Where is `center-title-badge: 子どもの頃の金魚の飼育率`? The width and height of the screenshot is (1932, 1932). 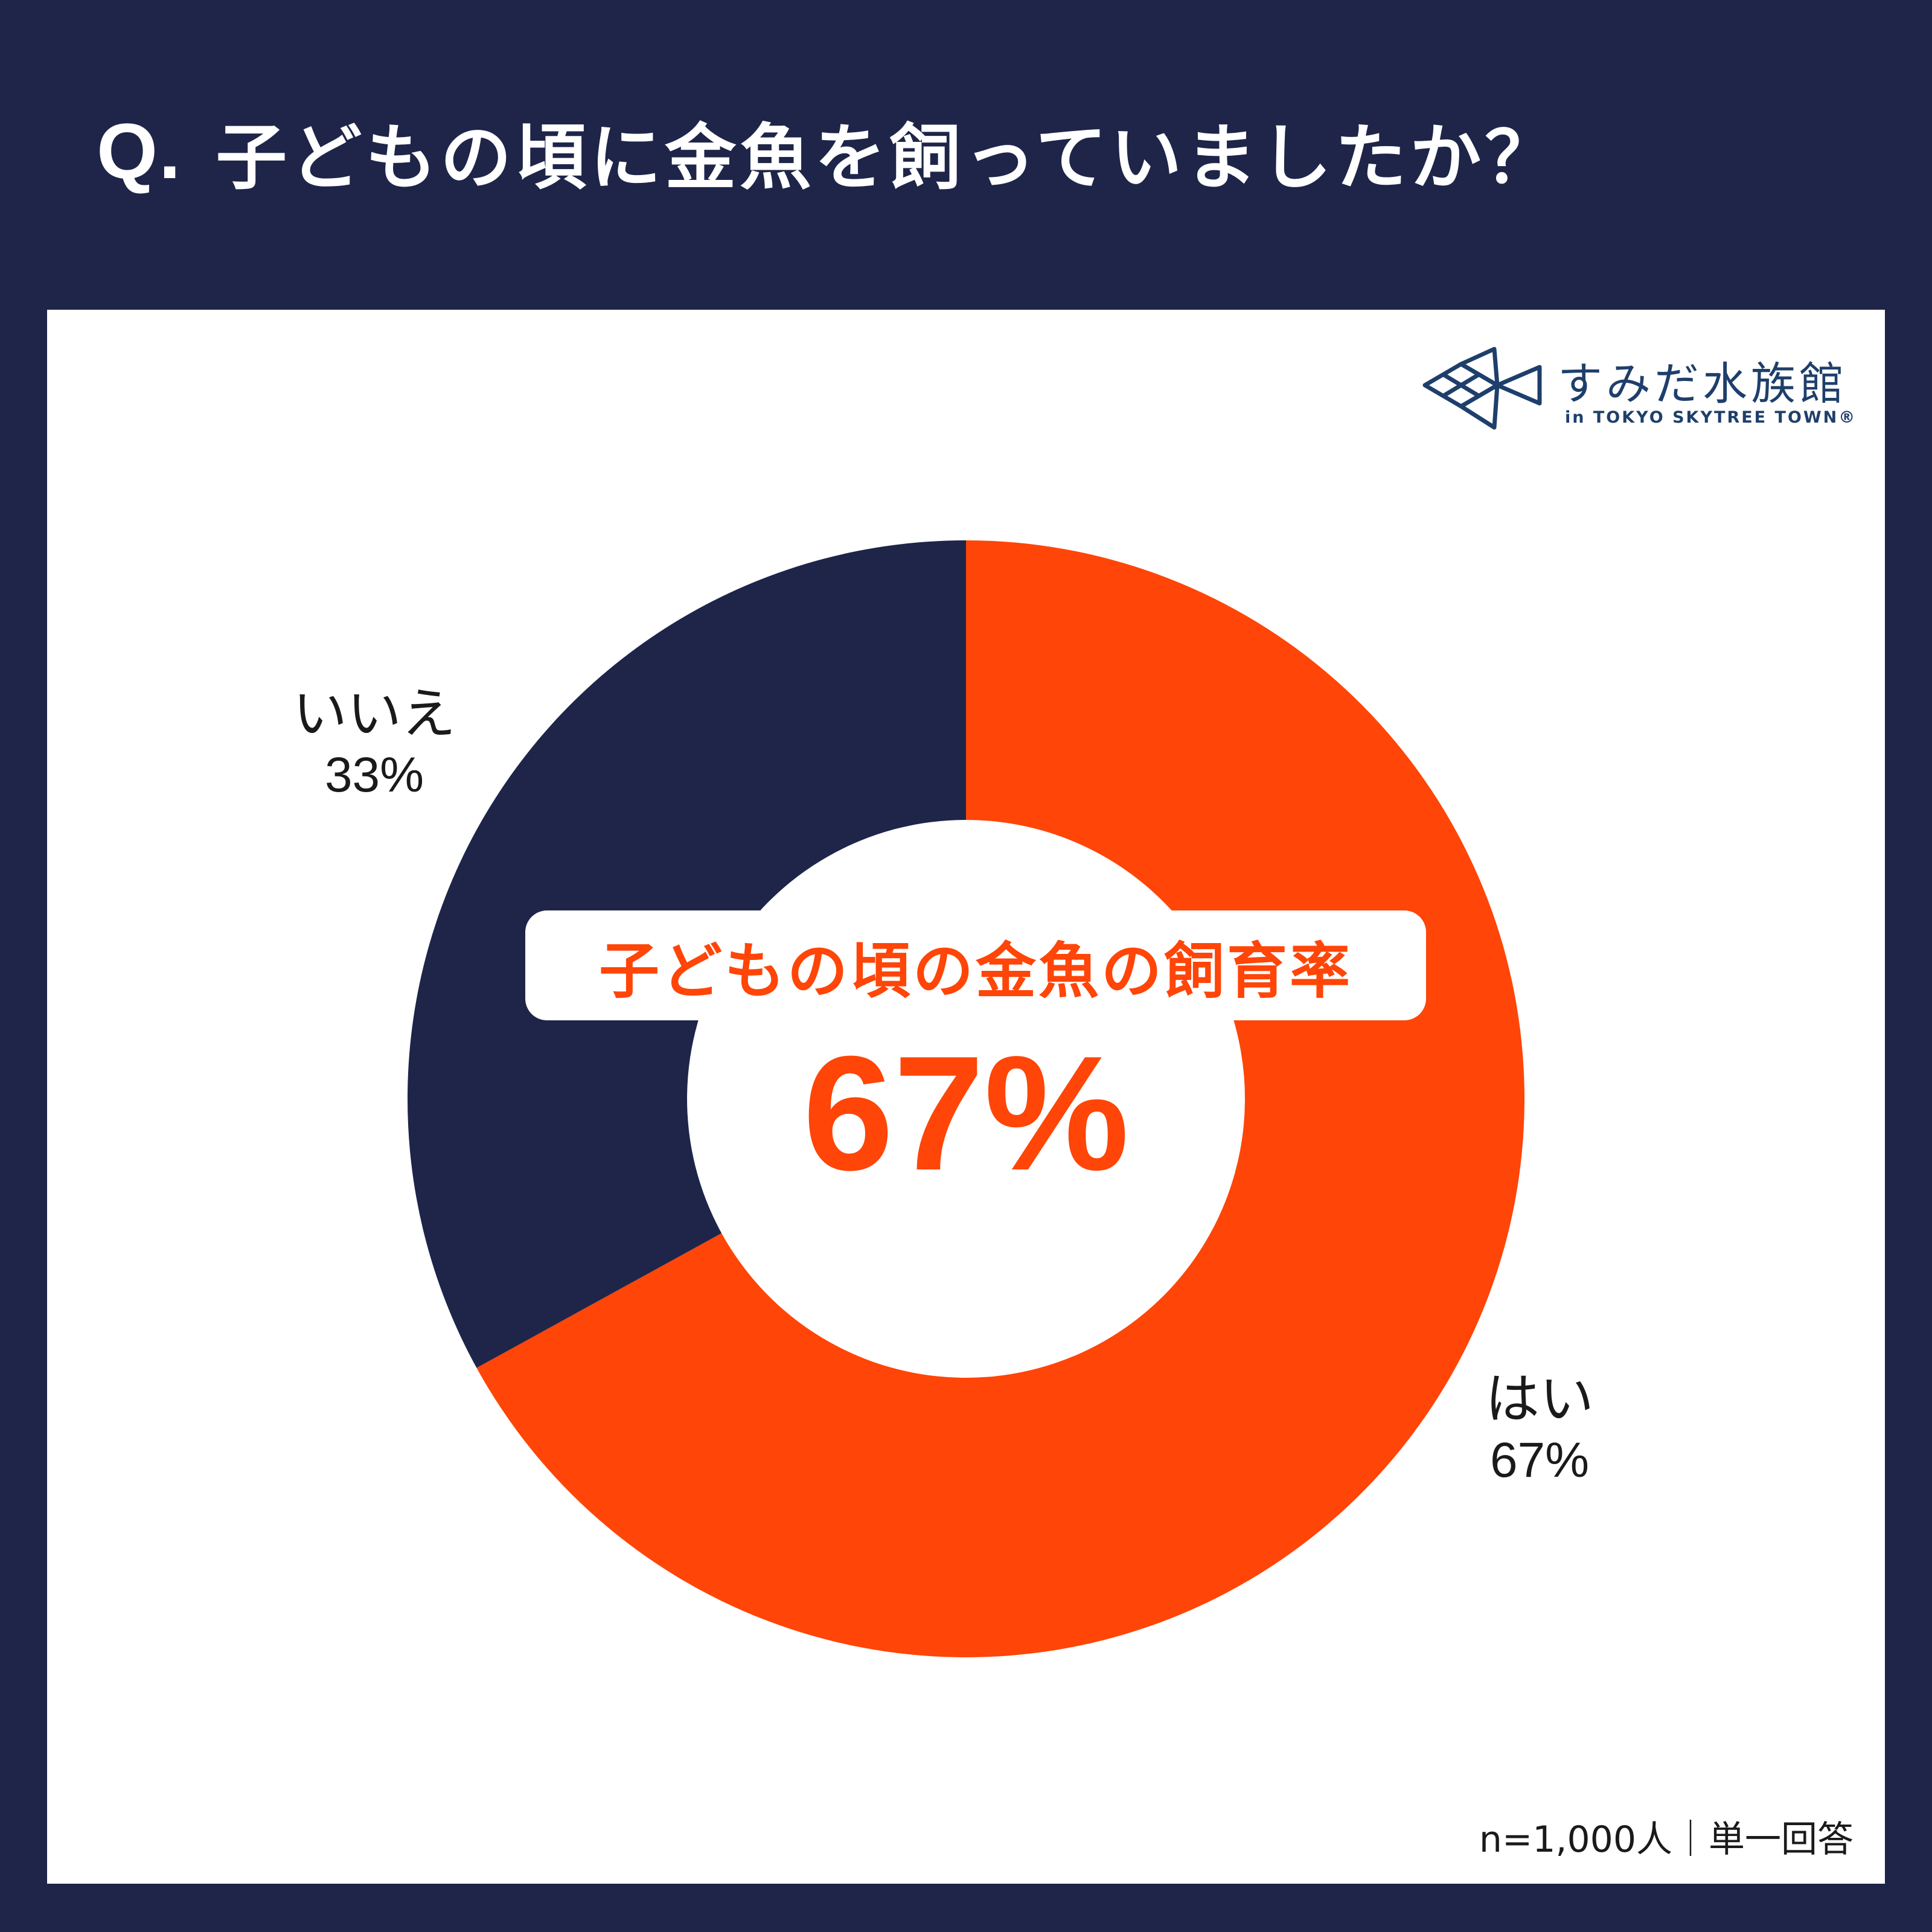 center-title-badge: 子どもの頃の金魚の飼育率 is located at coordinates (976, 965).